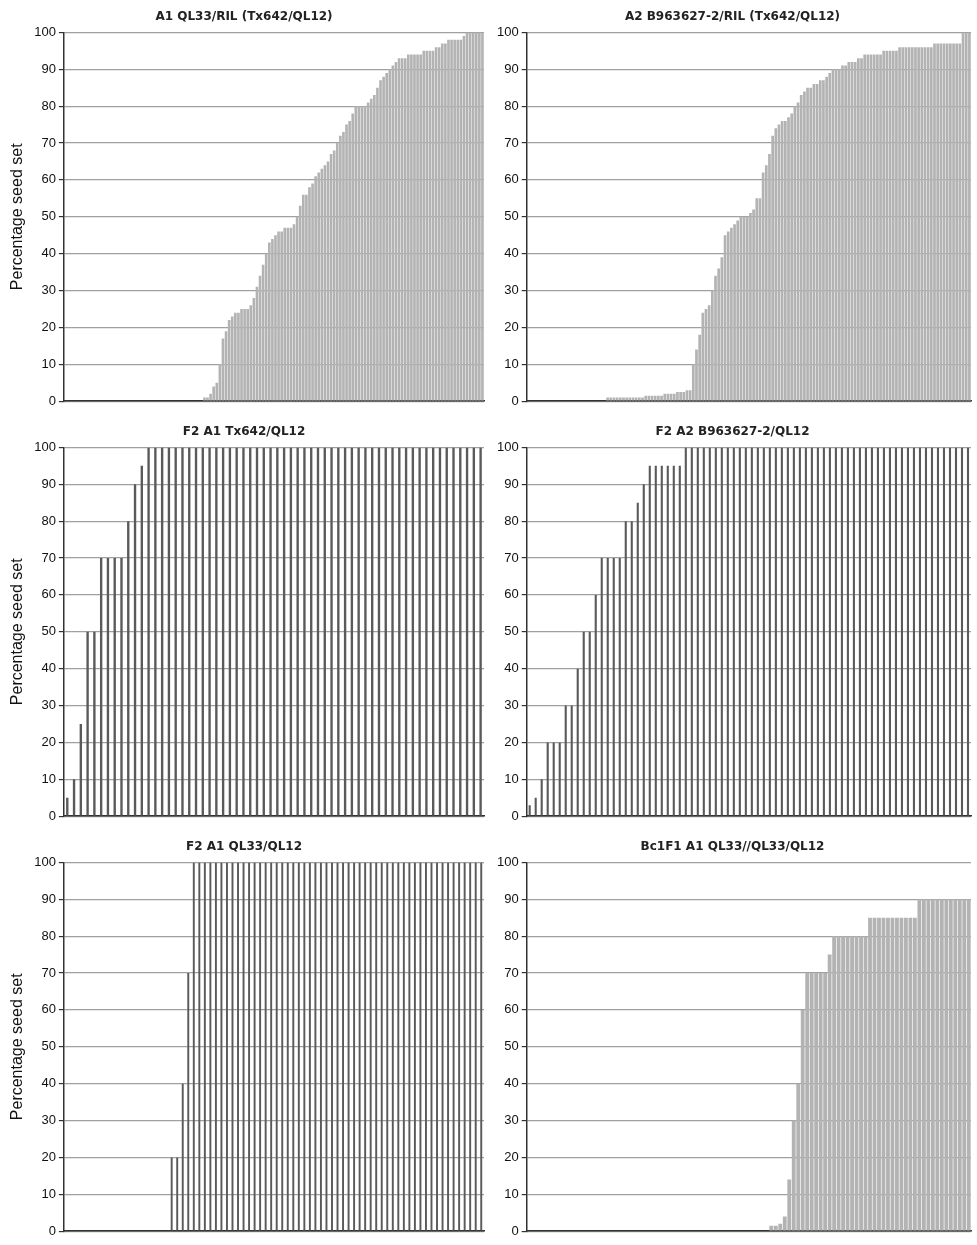 This screenshot has width=977, height=1245. I want to click on y-tick-label: 60, so click(511, 1009).